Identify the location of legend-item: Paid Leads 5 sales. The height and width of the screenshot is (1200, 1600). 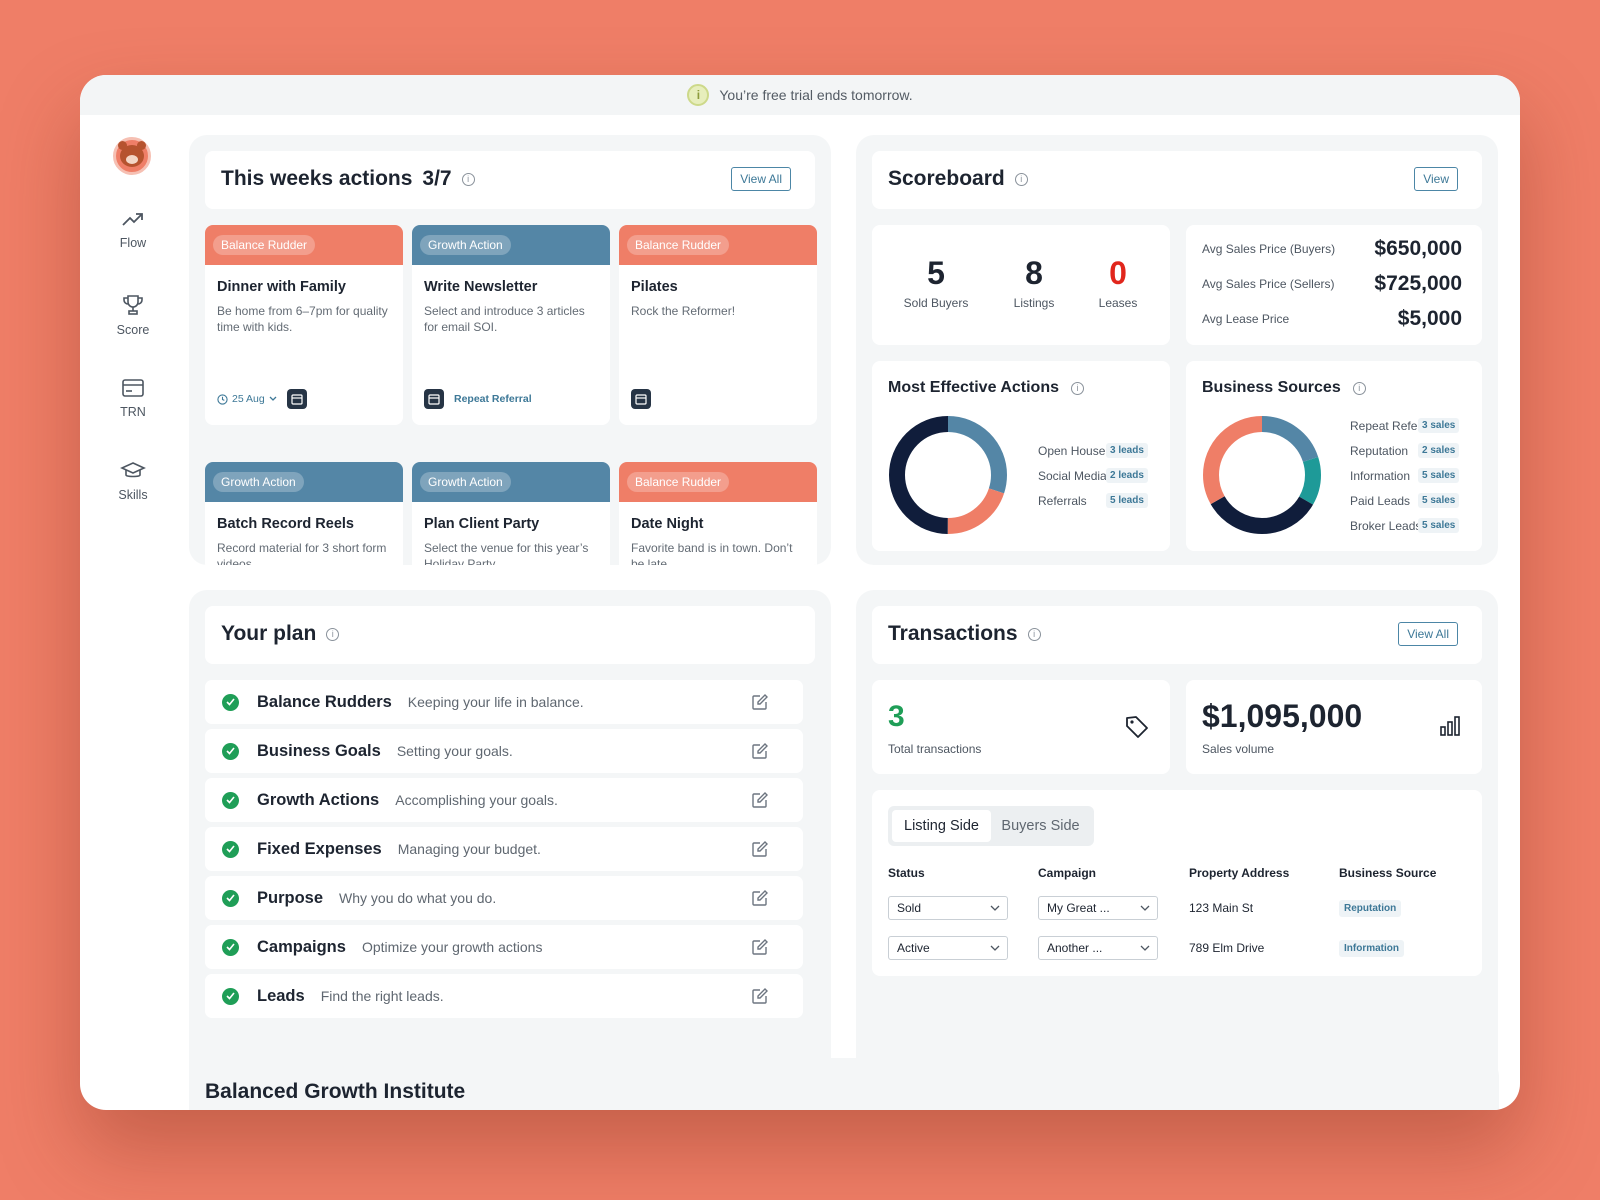
(1405, 500).